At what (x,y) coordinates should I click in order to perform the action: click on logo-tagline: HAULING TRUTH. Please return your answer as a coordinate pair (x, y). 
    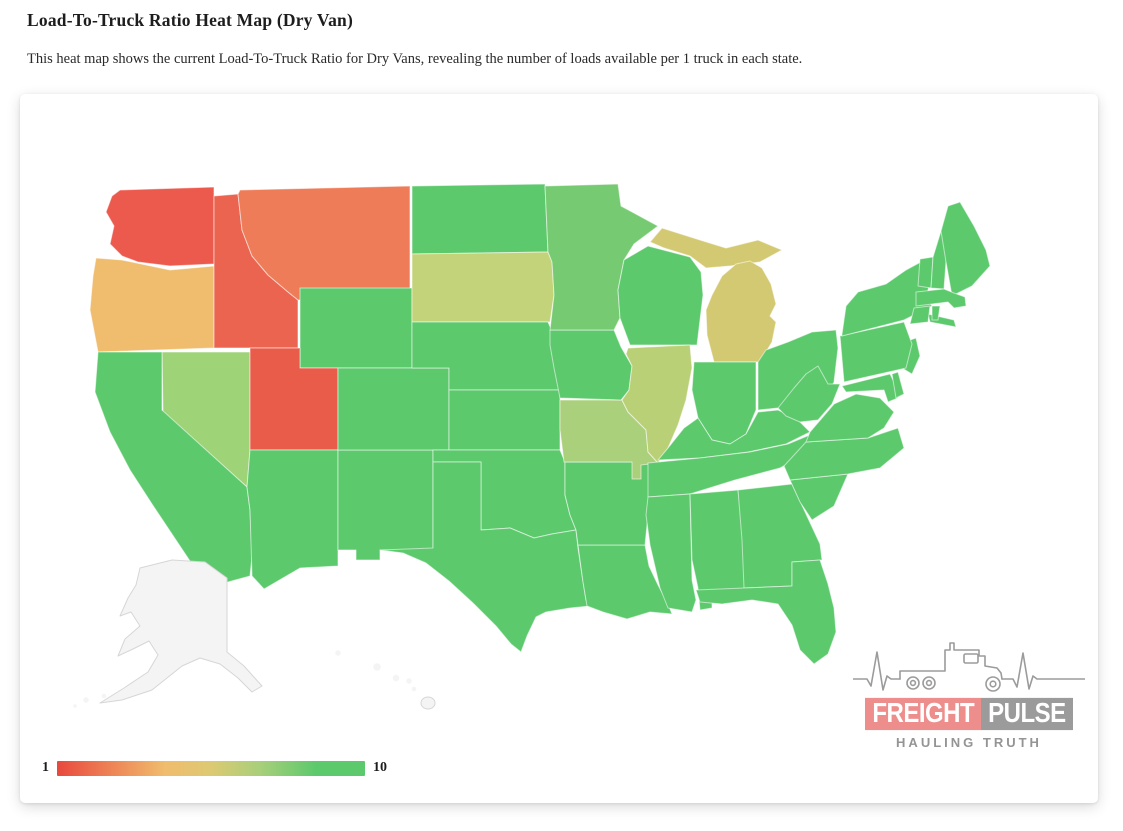
    Looking at the image, I should click on (969, 743).